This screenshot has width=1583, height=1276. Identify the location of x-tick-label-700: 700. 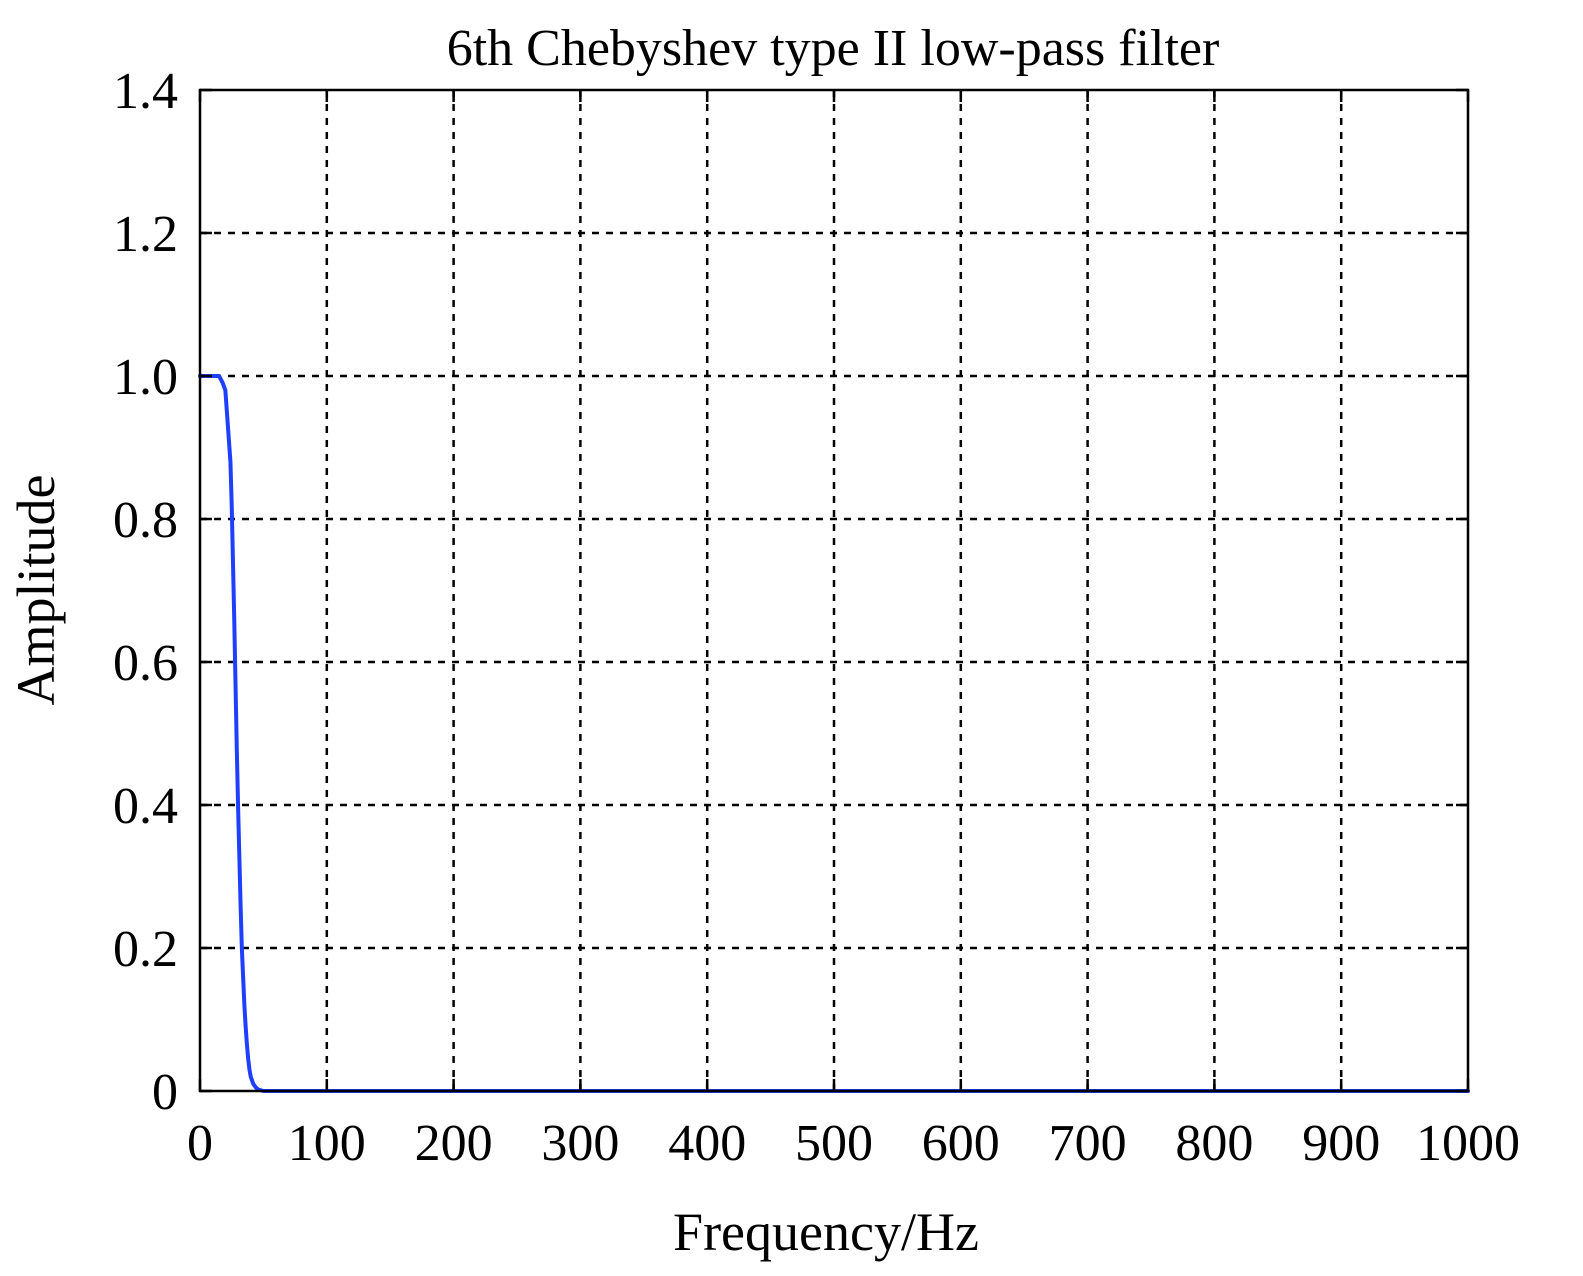
(1088, 1143).